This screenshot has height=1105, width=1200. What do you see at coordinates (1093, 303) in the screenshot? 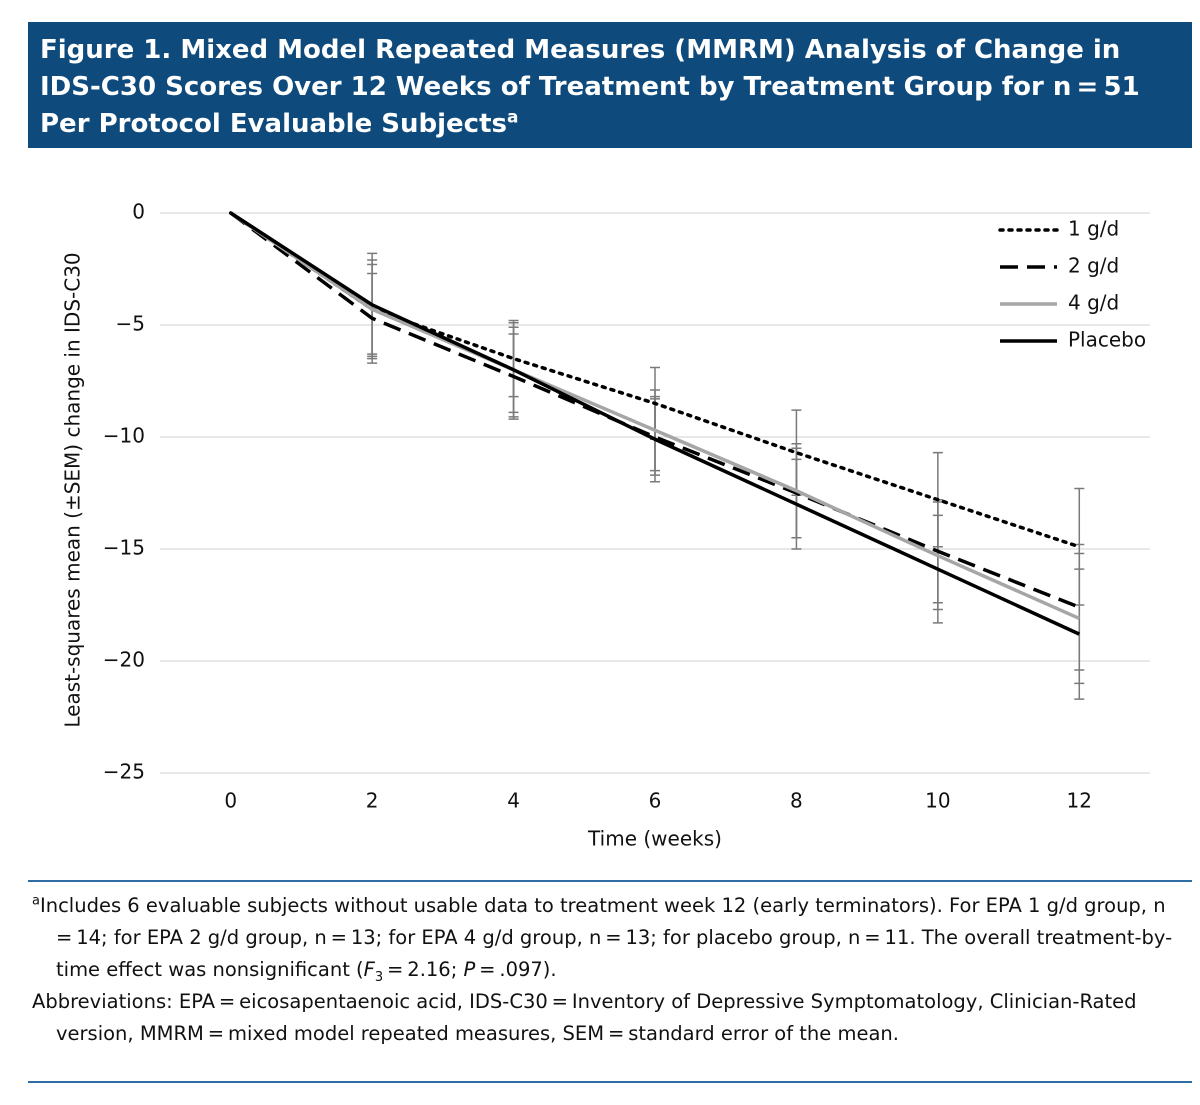
I see `legend-label: 4 g/d` at bounding box center [1093, 303].